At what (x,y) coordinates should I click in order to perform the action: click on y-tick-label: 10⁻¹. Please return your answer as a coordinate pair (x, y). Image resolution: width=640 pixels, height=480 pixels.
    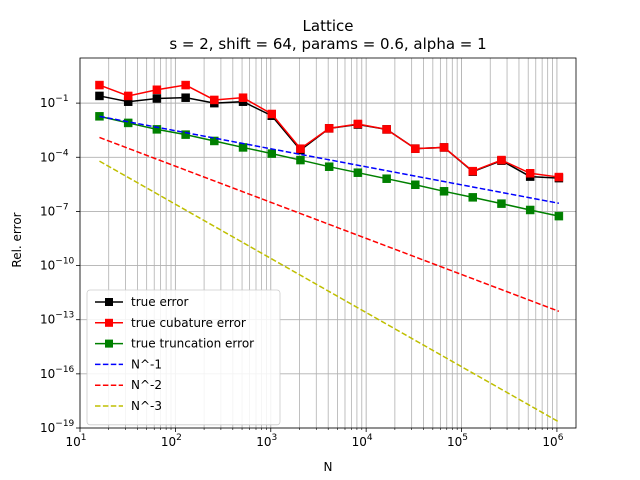
    Looking at the image, I should click on (54, 102).